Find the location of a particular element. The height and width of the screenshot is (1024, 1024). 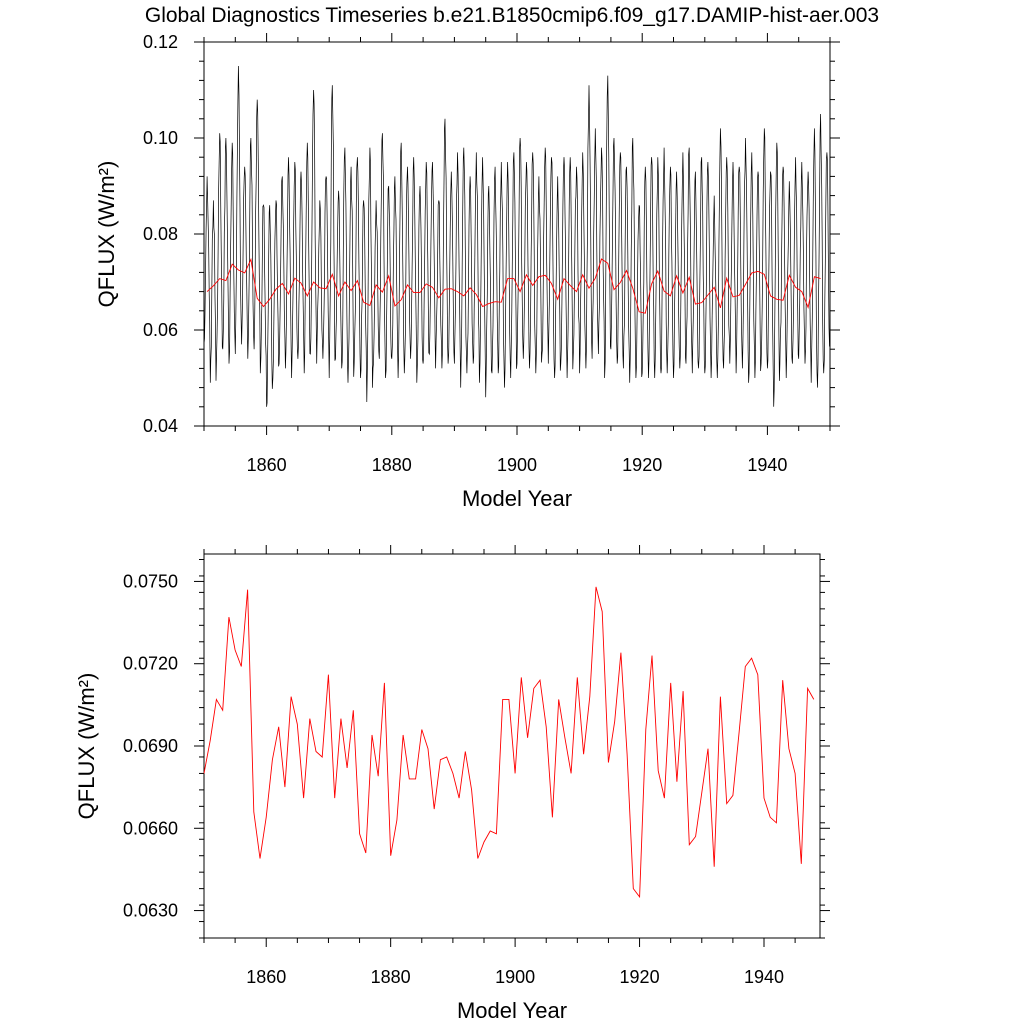

y-tick-label: 0.0660 is located at coordinates (150, 828).